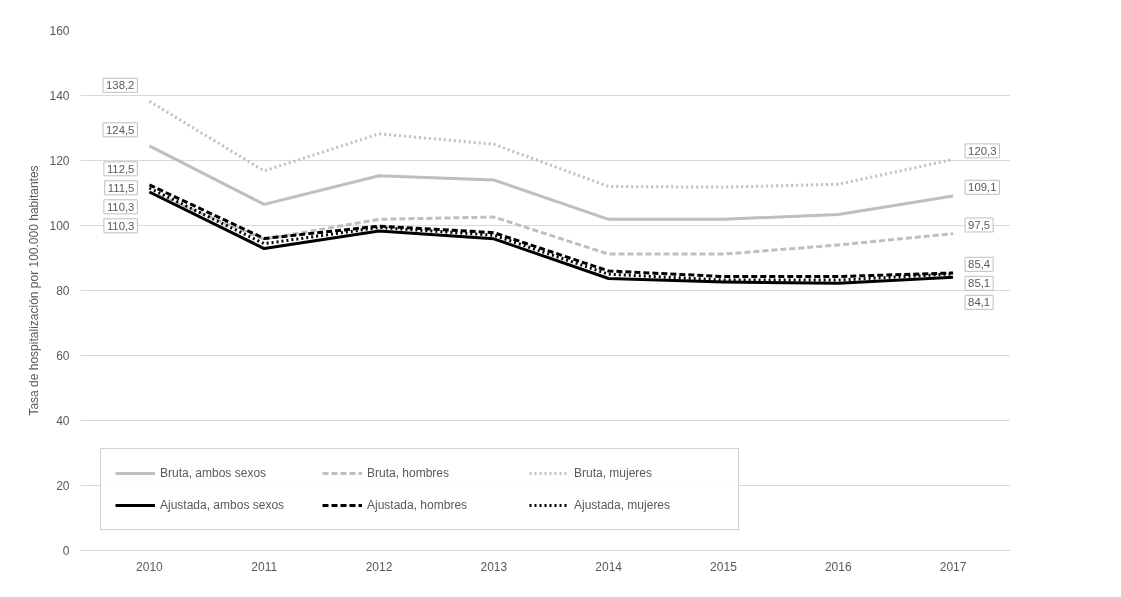  What do you see at coordinates (34, 290) in the screenshot?
I see `y-axis-title: Tasa de hospitalización por 100.000 habitantes` at bounding box center [34, 290].